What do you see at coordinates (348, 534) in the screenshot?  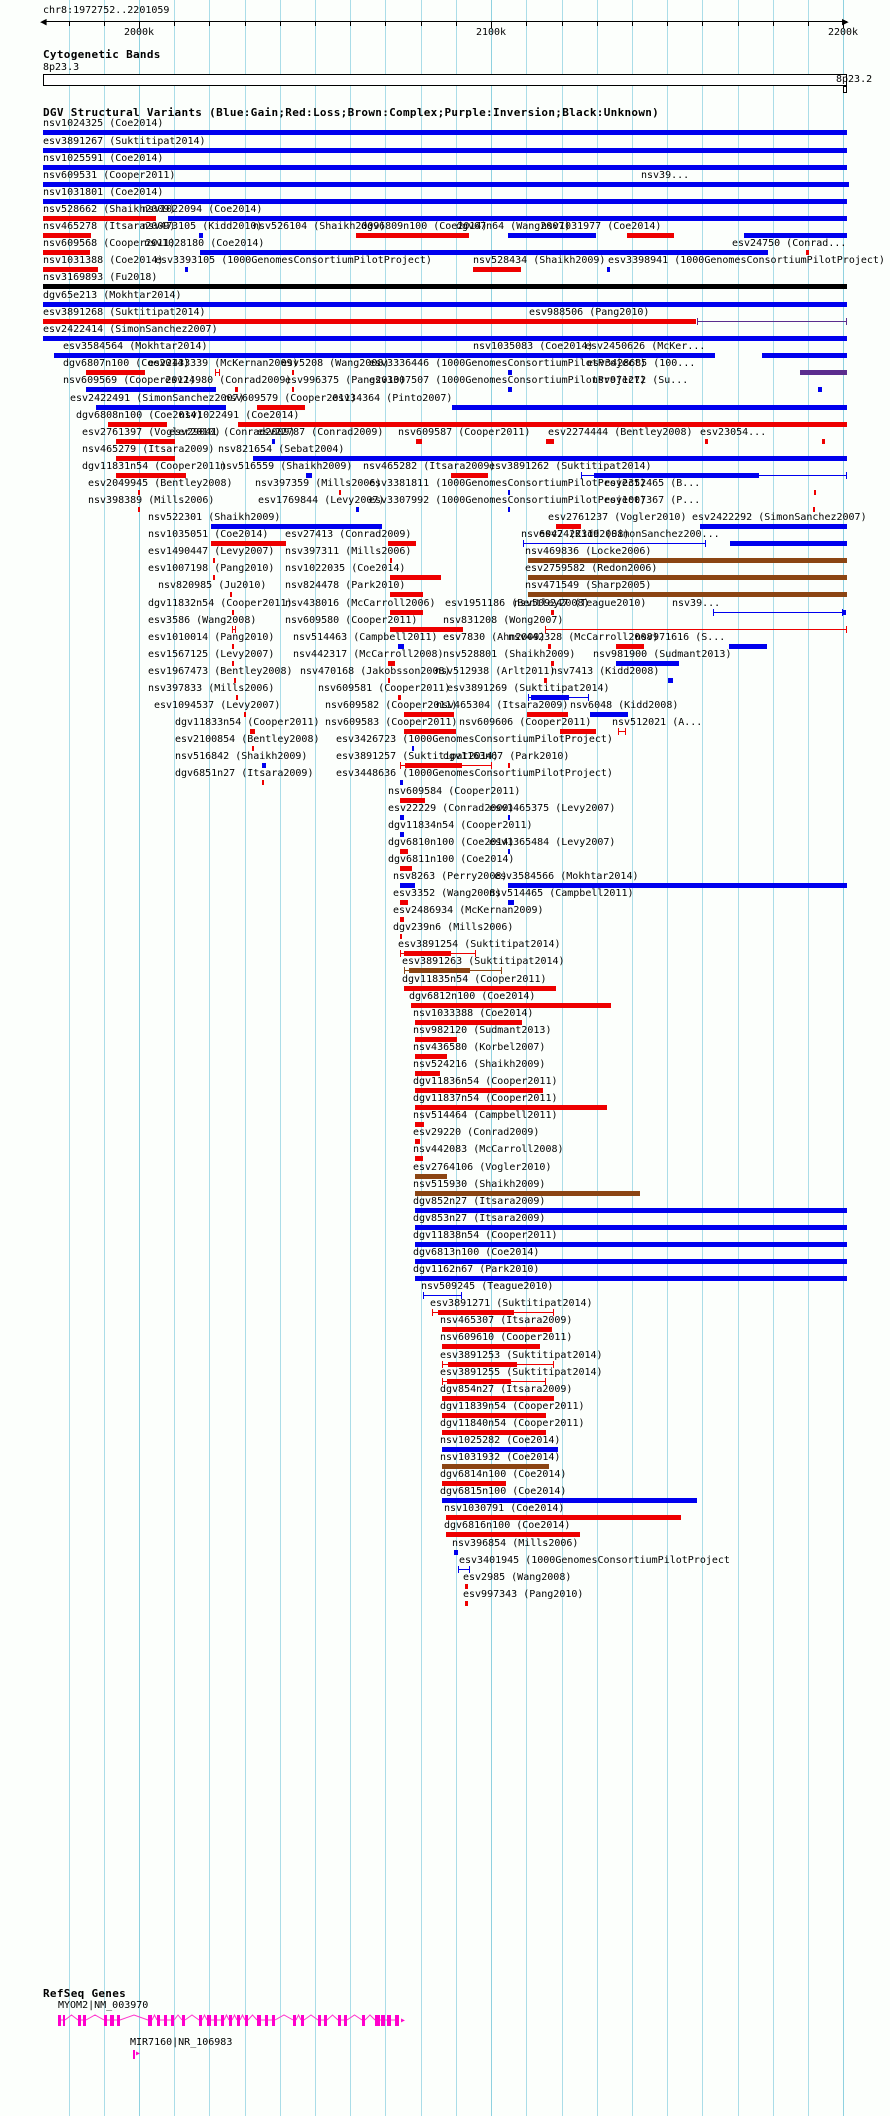 I see `variant-label: esv27413 (Conrad2009)` at bounding box center [348, 534].